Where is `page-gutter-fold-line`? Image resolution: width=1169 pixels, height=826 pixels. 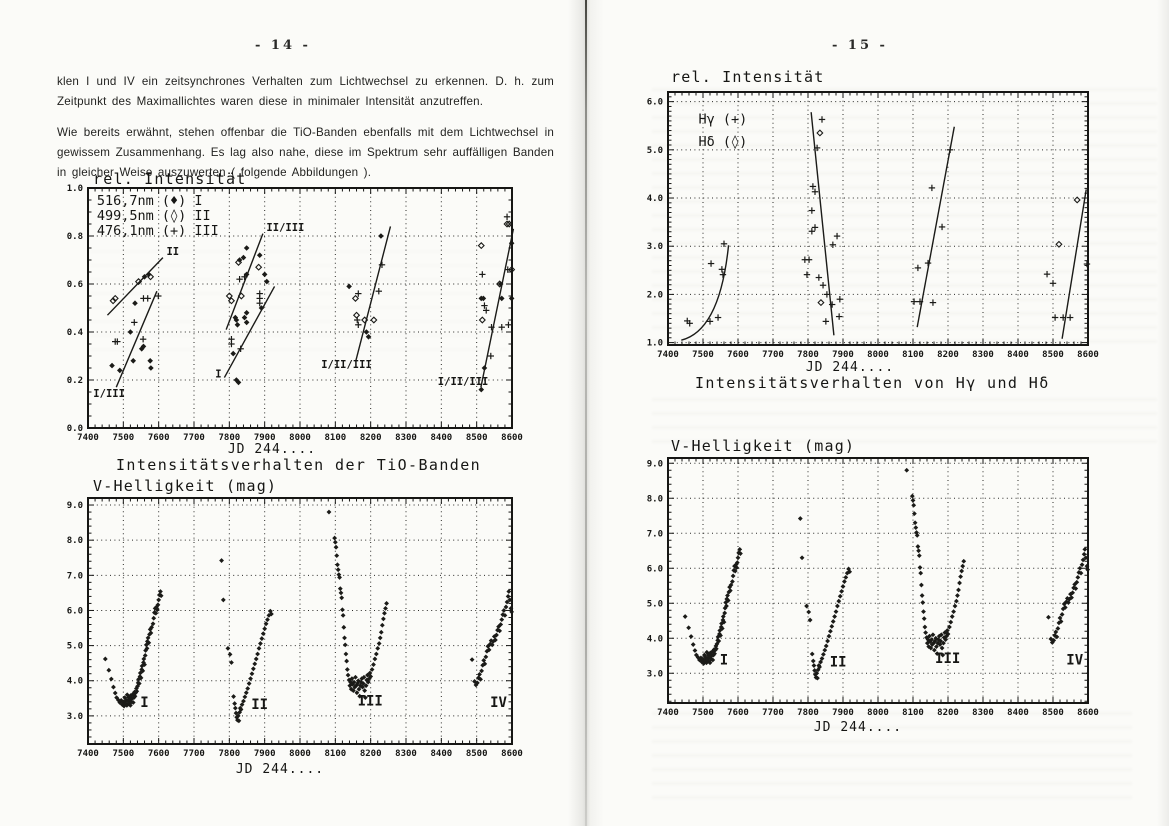
page-gutter-fold-line is located at coordinates (586, 413).